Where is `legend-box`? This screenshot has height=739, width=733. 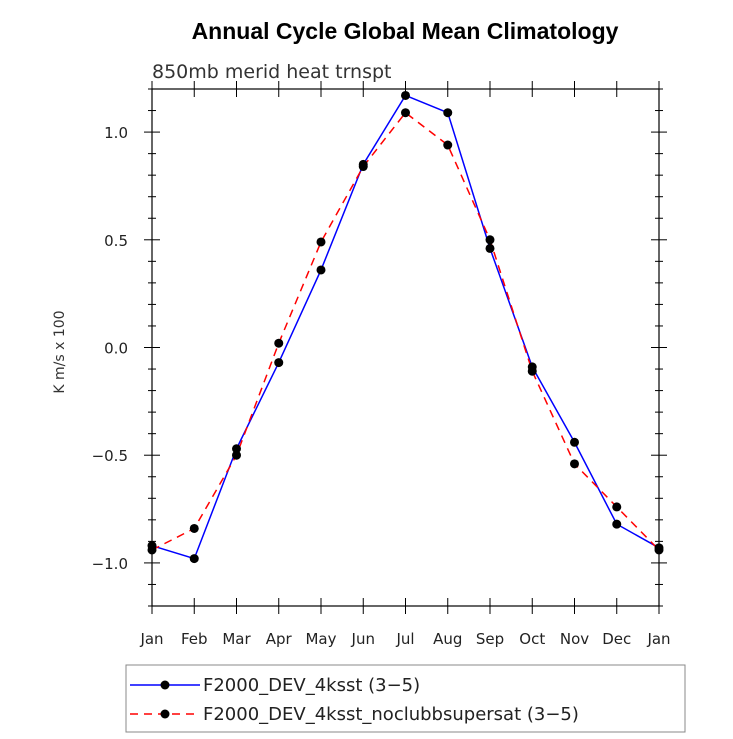 legend-box is located at coordinates (405, 698).